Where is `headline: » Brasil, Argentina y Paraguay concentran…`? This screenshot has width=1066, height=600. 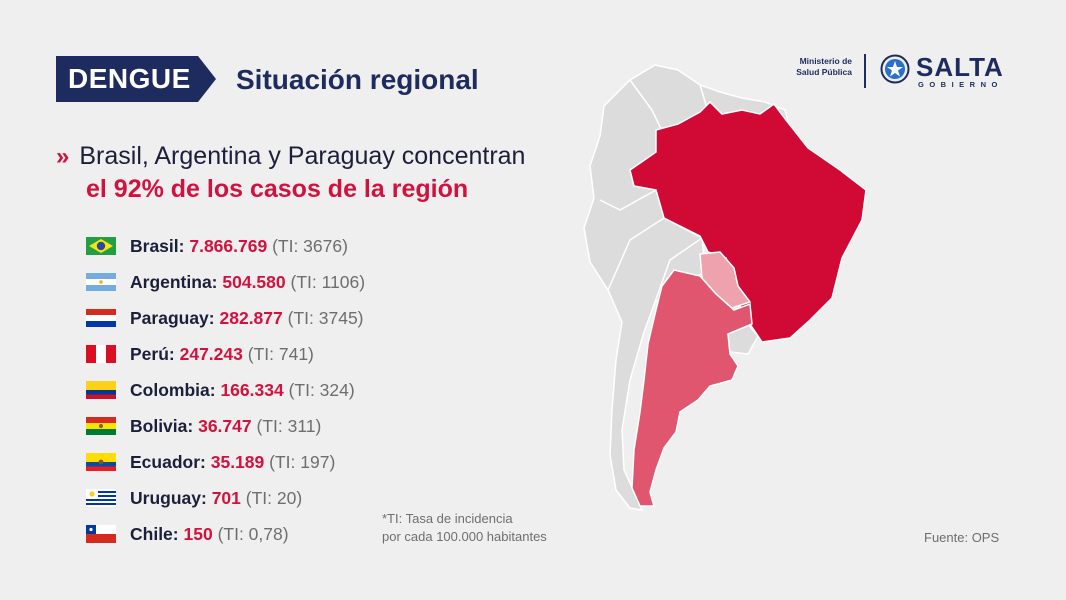
headline: » Brasil, Argentina y Paraguay concentran… is located at coordinates (290, 172).